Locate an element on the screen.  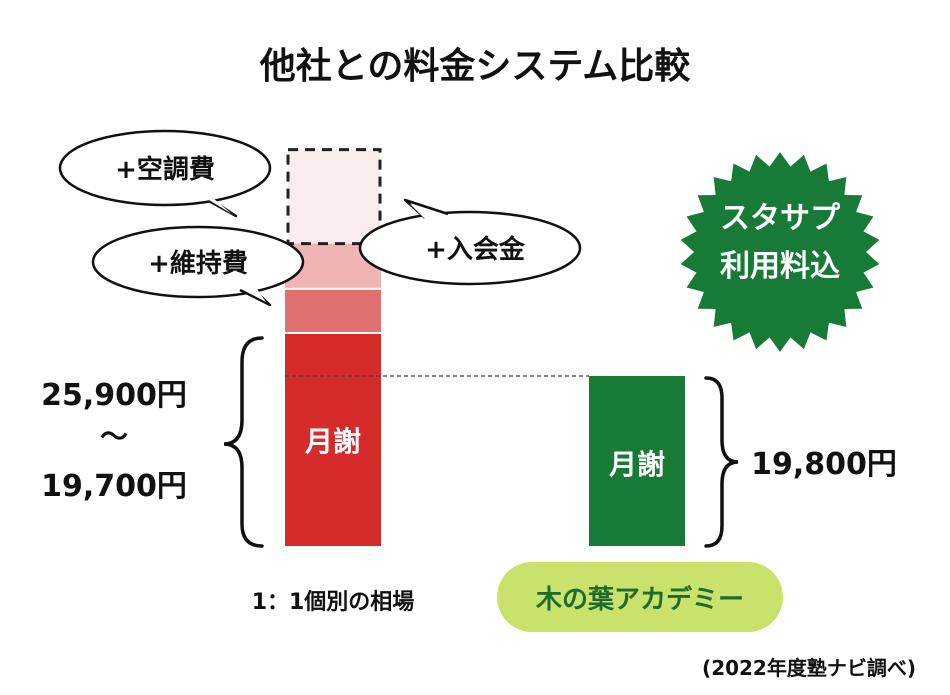
competitor-range-tilde: ～ is located at coordinates (114, 436).